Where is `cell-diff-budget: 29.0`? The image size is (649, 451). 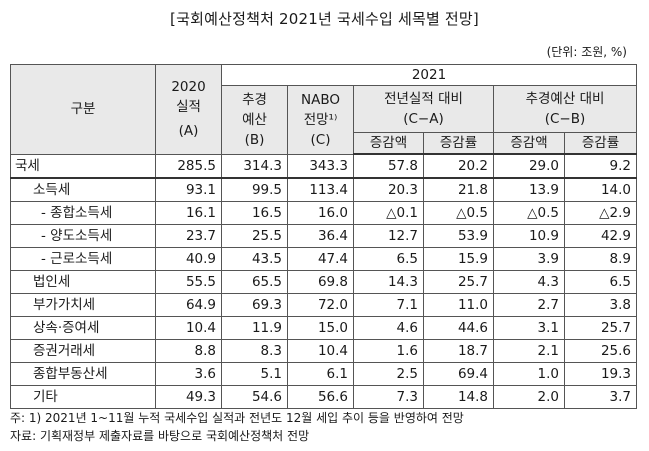 cell-diff-budget: 29.0 is located at coordinates (529, 166).